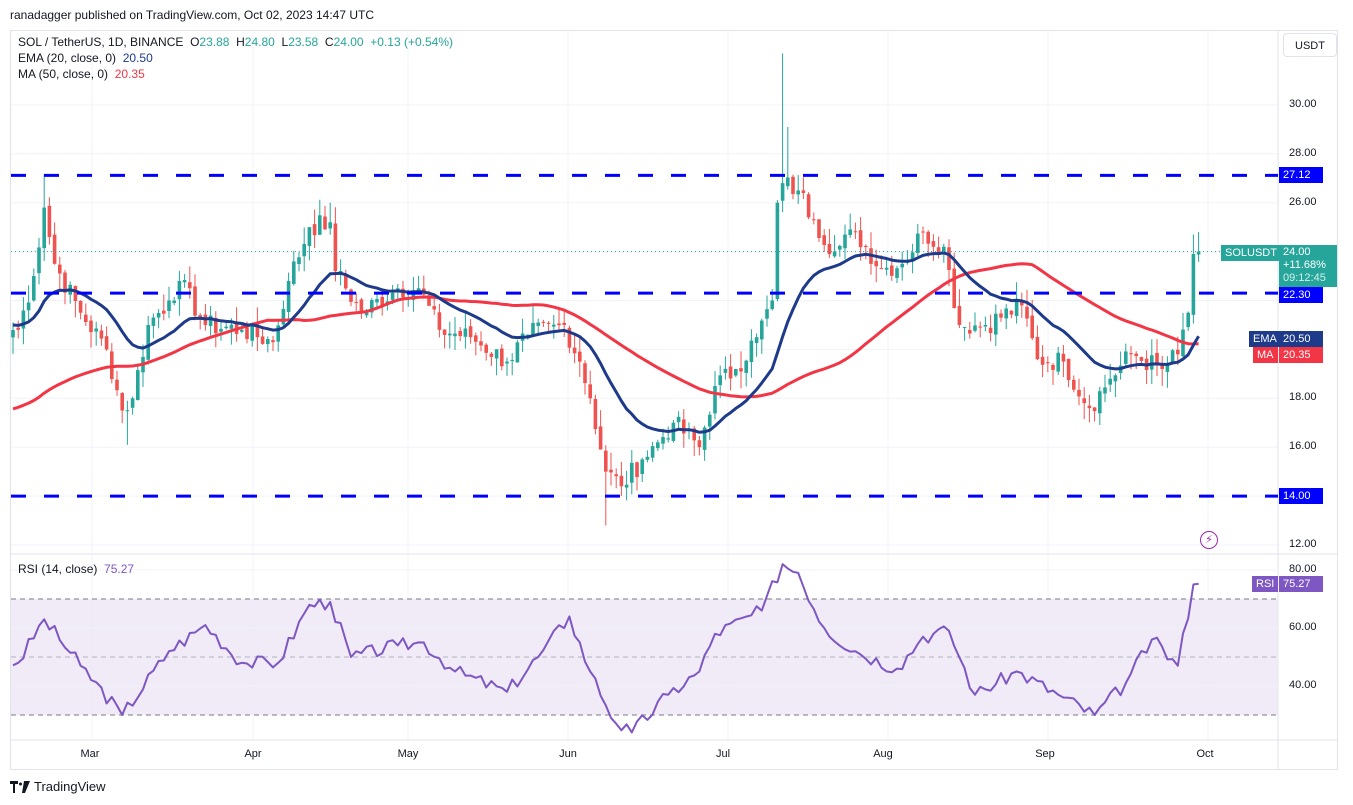  I want to click on rsi-tag-value: 75.27, so click(1301, 584).